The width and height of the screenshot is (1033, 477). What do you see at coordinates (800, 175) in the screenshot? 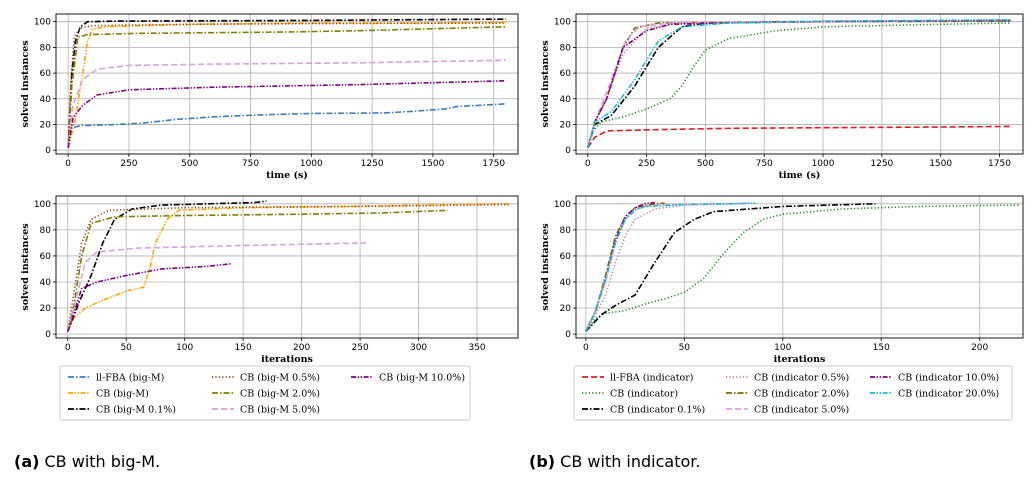
I see `x-axis-label: time (s)` at bounding box center [800, 175].